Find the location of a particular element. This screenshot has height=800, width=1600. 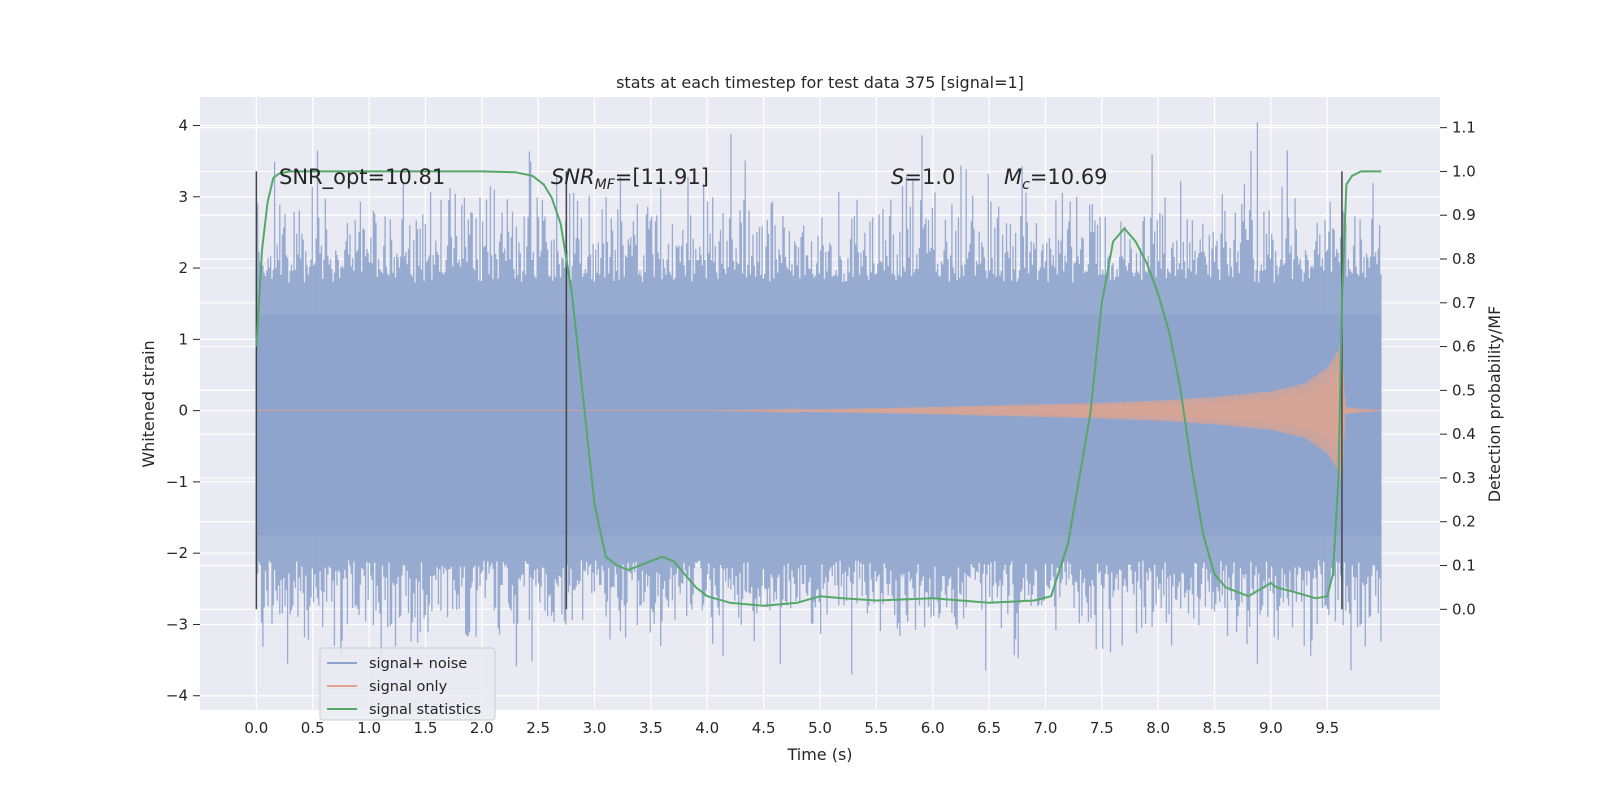

x-tick-label: 7.5 is located at coordinates (1102, 728).